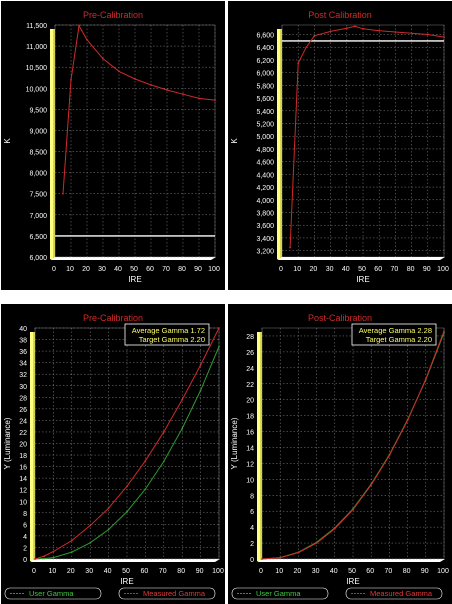 Image resolution: width=452 pixels, height=604 pixels. Describe the element at coordinates (352, 581) in the screenshot. I see `x-axis-label: IRE` at that location.